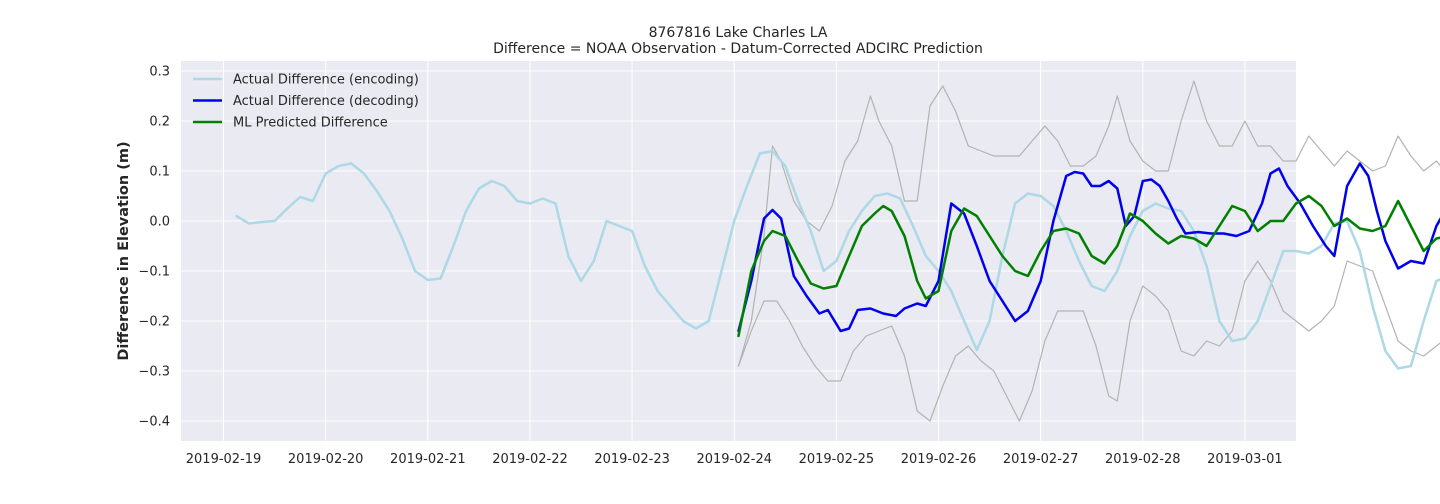  What do you see at coordinates (1041, 459) in the screenshot?
I see `x-tick-label: 2019-02-27` at bounding box center [1041, 459].